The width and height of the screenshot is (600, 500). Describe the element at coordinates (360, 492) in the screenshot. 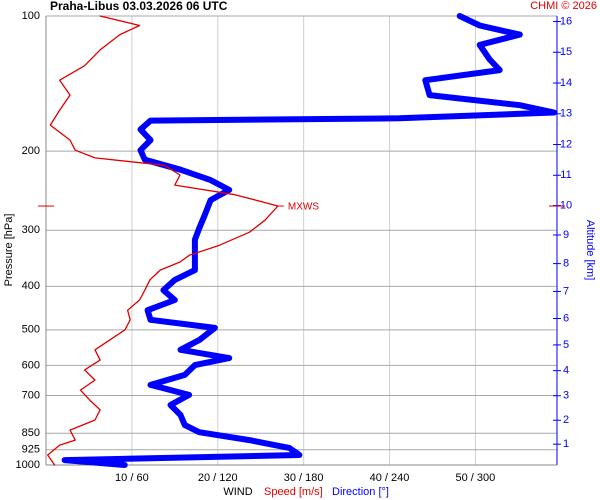

I see `legend-direction: Direction [°]` at that location.